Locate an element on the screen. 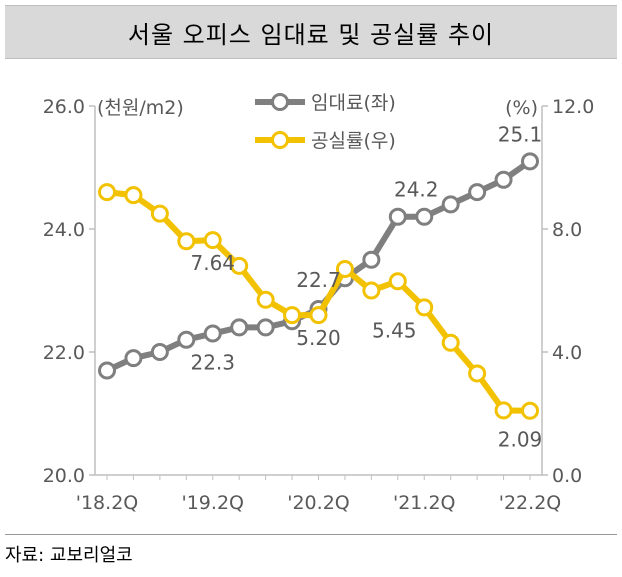 The width and height of the screenshot is (622, 577). data-label: 7.64 is located at coordinates (212, 263).